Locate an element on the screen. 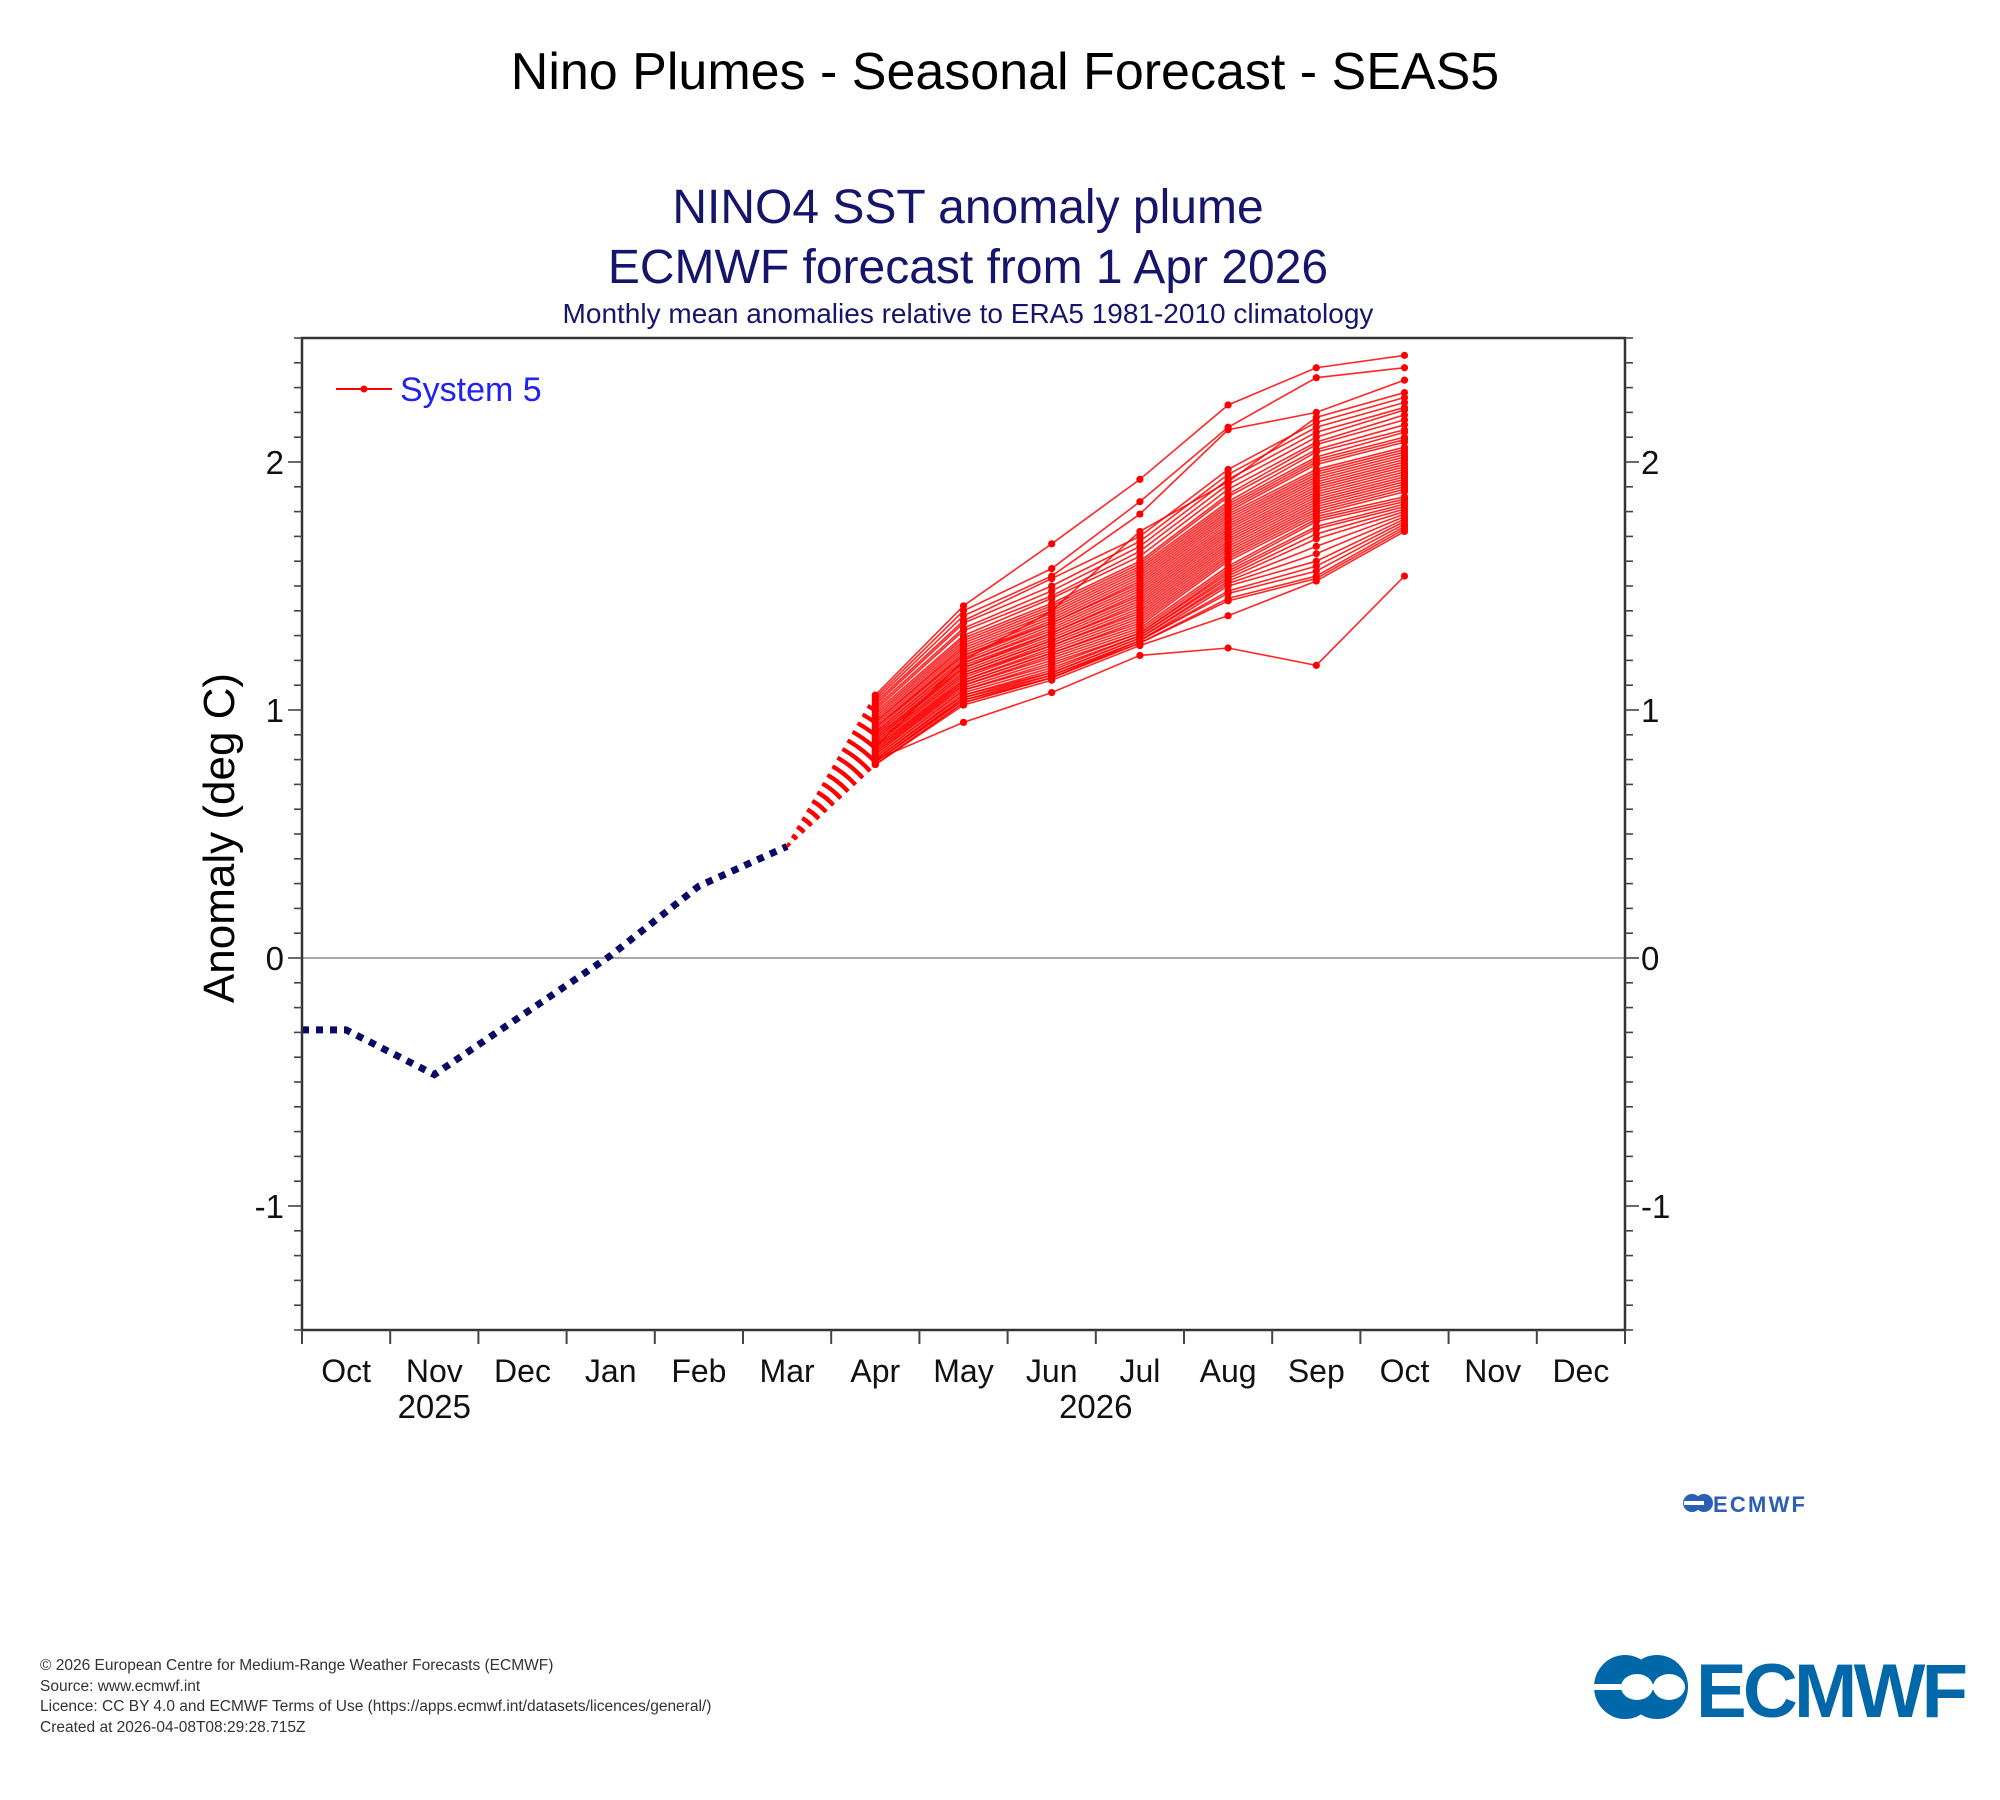 The height and width of the screenshot is (1800, 2000). y-tick-label-left: 2 is located at coordinates (275, 462).